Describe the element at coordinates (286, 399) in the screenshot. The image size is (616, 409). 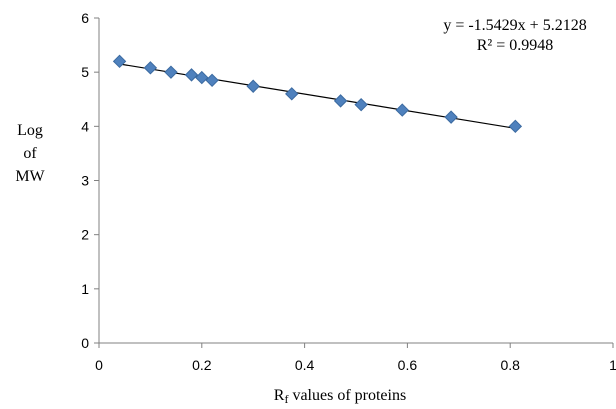
I see `x-axis-title-subscript: f` at that location.